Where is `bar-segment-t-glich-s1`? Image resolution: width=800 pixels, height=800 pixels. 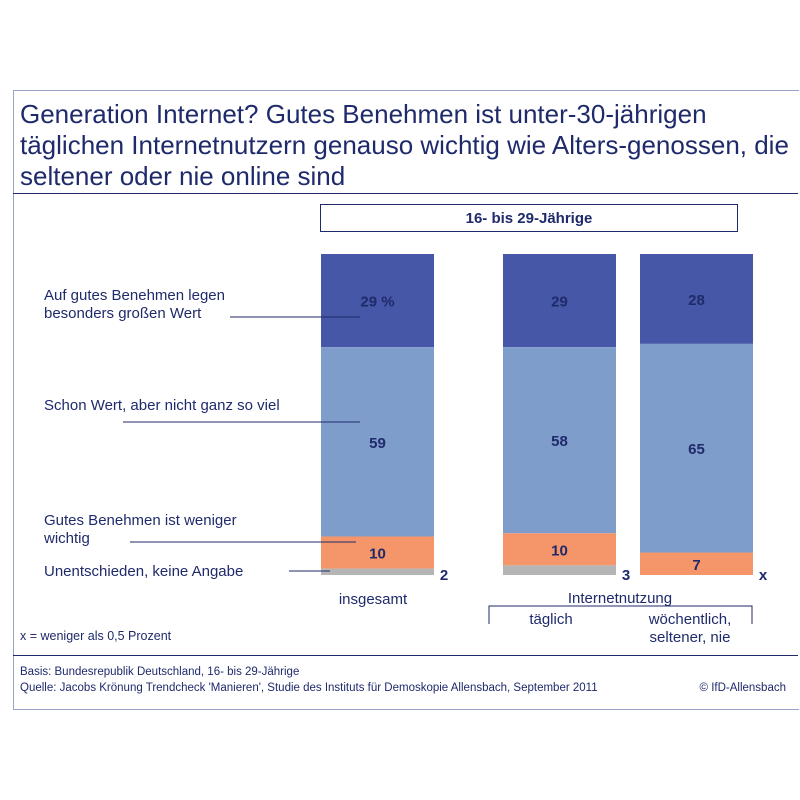 bar-segment-t-glich-s1 is located at coordinates (559, 440).